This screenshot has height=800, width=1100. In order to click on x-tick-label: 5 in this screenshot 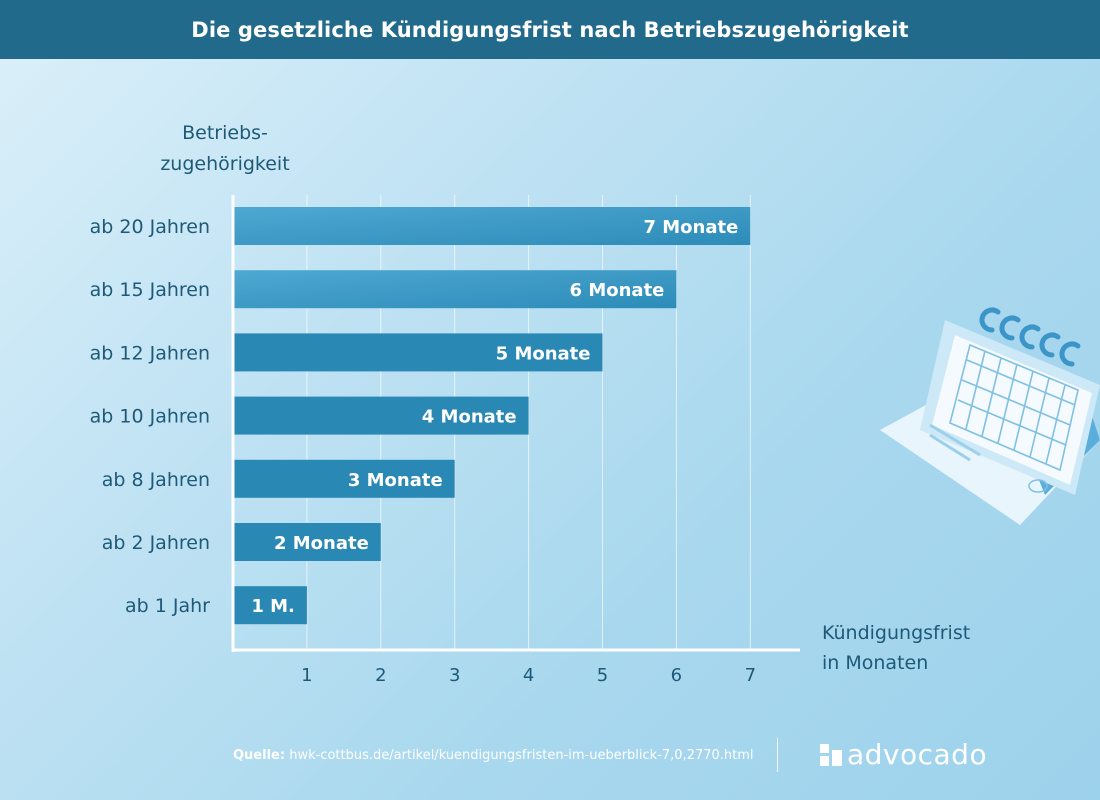, I will do `click(602, 675)`.